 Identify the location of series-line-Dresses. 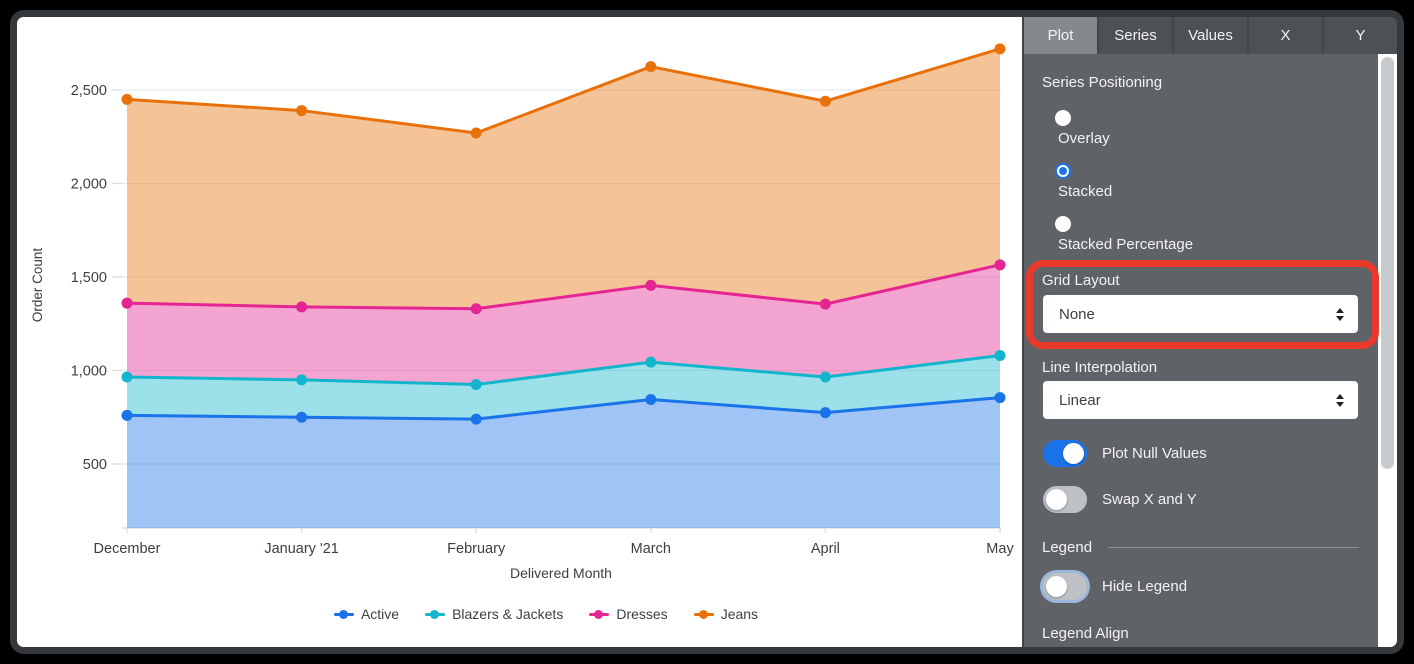
(563, 287).